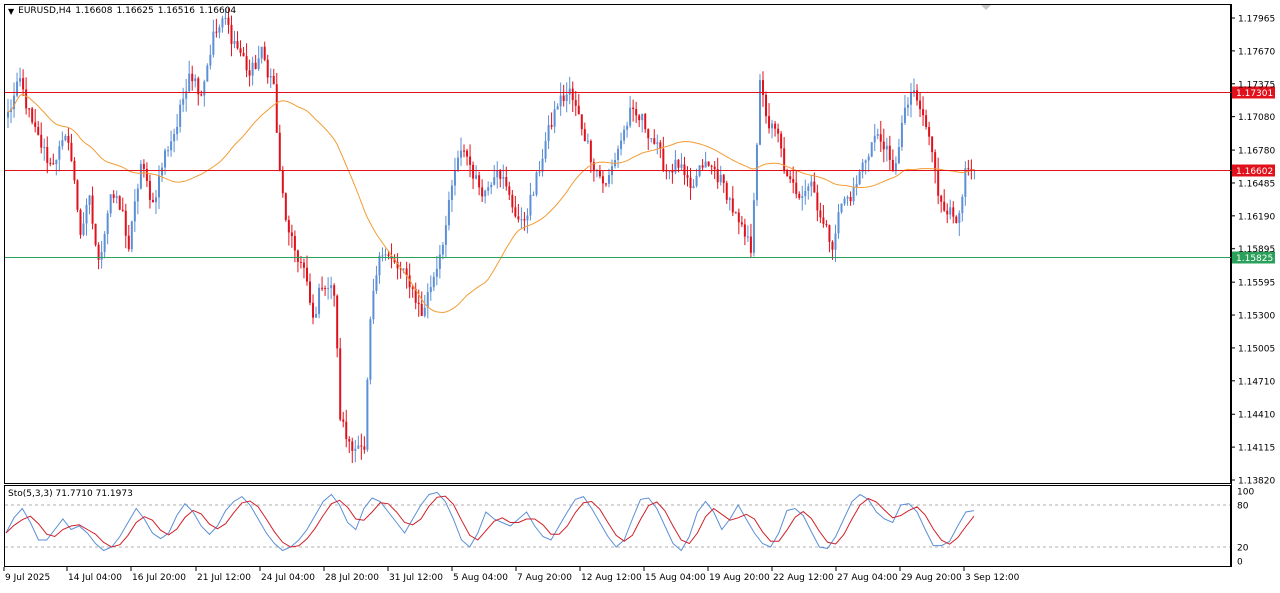  What do you see at coordinates (217, 11) in the screenshot?
I see `ohlc-close: 1.16604` at bounding box center [217, 11].